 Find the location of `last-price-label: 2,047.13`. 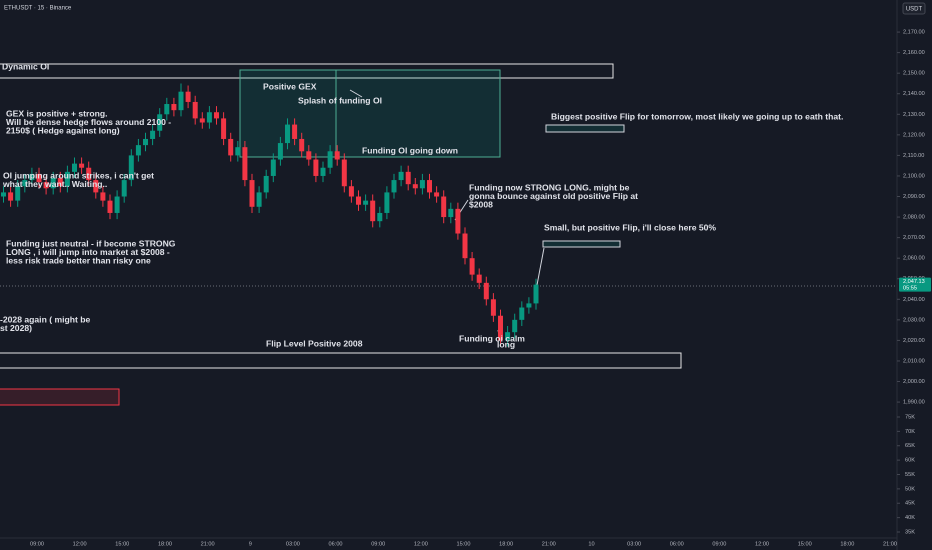

last-price-label: 2,047.13 is located at coordinates (914, 282).